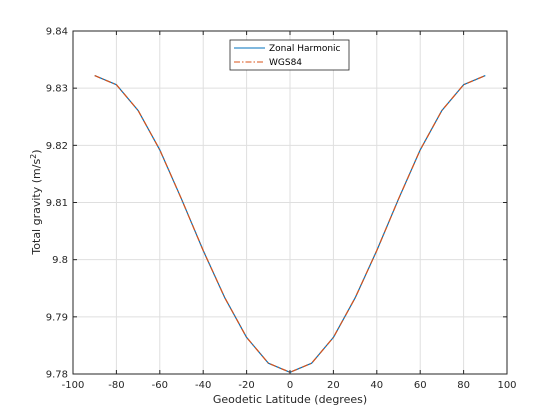 This screenshot has height=420, width=560. What do you see at coordinates (36, 151) in the screenshot?
I see `y-axis-label-end: )` at bounding box center [36, 151].